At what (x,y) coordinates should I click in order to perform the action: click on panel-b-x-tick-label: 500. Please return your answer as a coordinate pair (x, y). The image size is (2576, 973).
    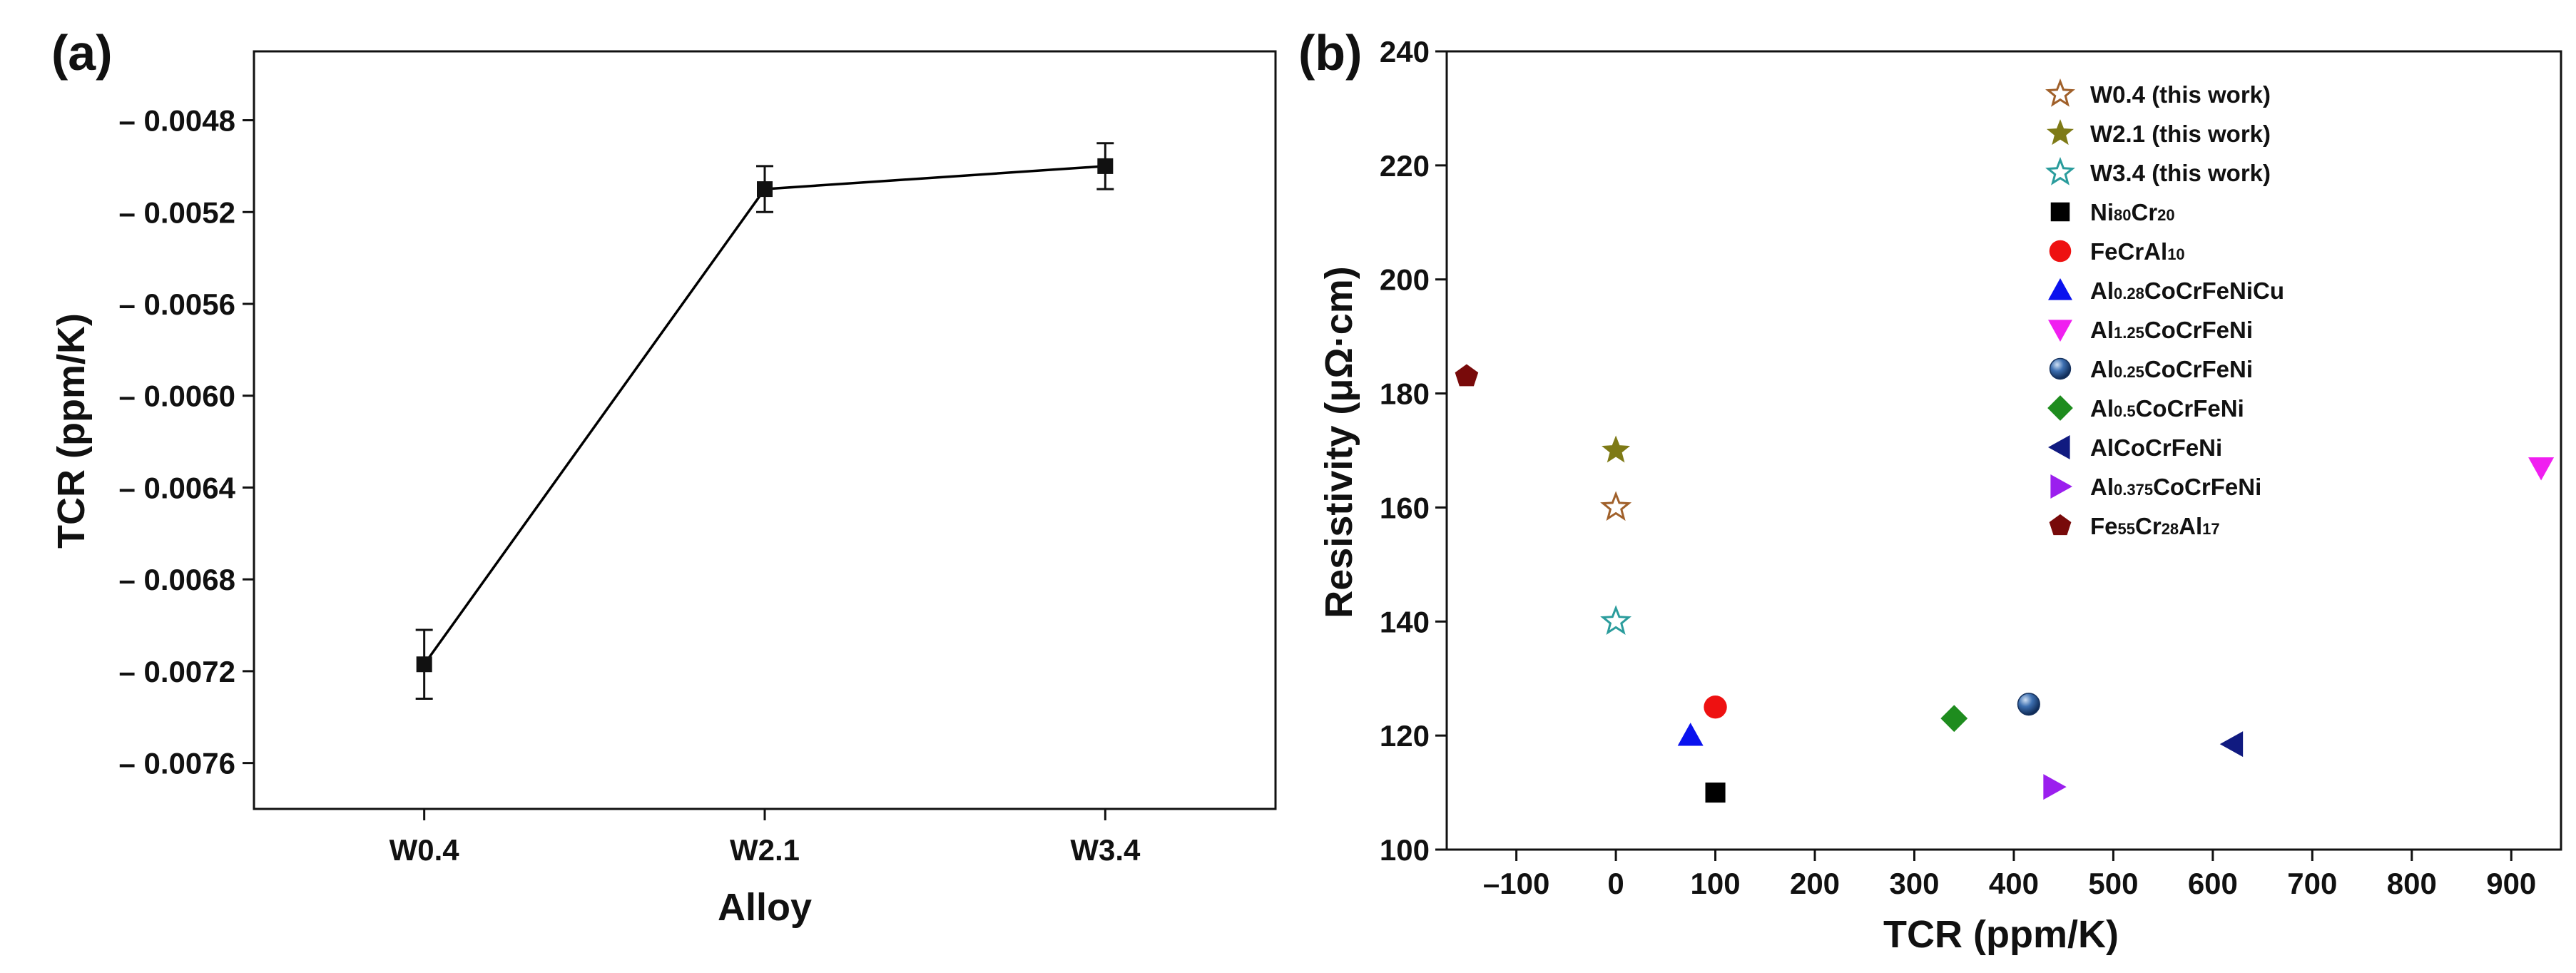
    Looking at the image, I should click on (2113, 884).